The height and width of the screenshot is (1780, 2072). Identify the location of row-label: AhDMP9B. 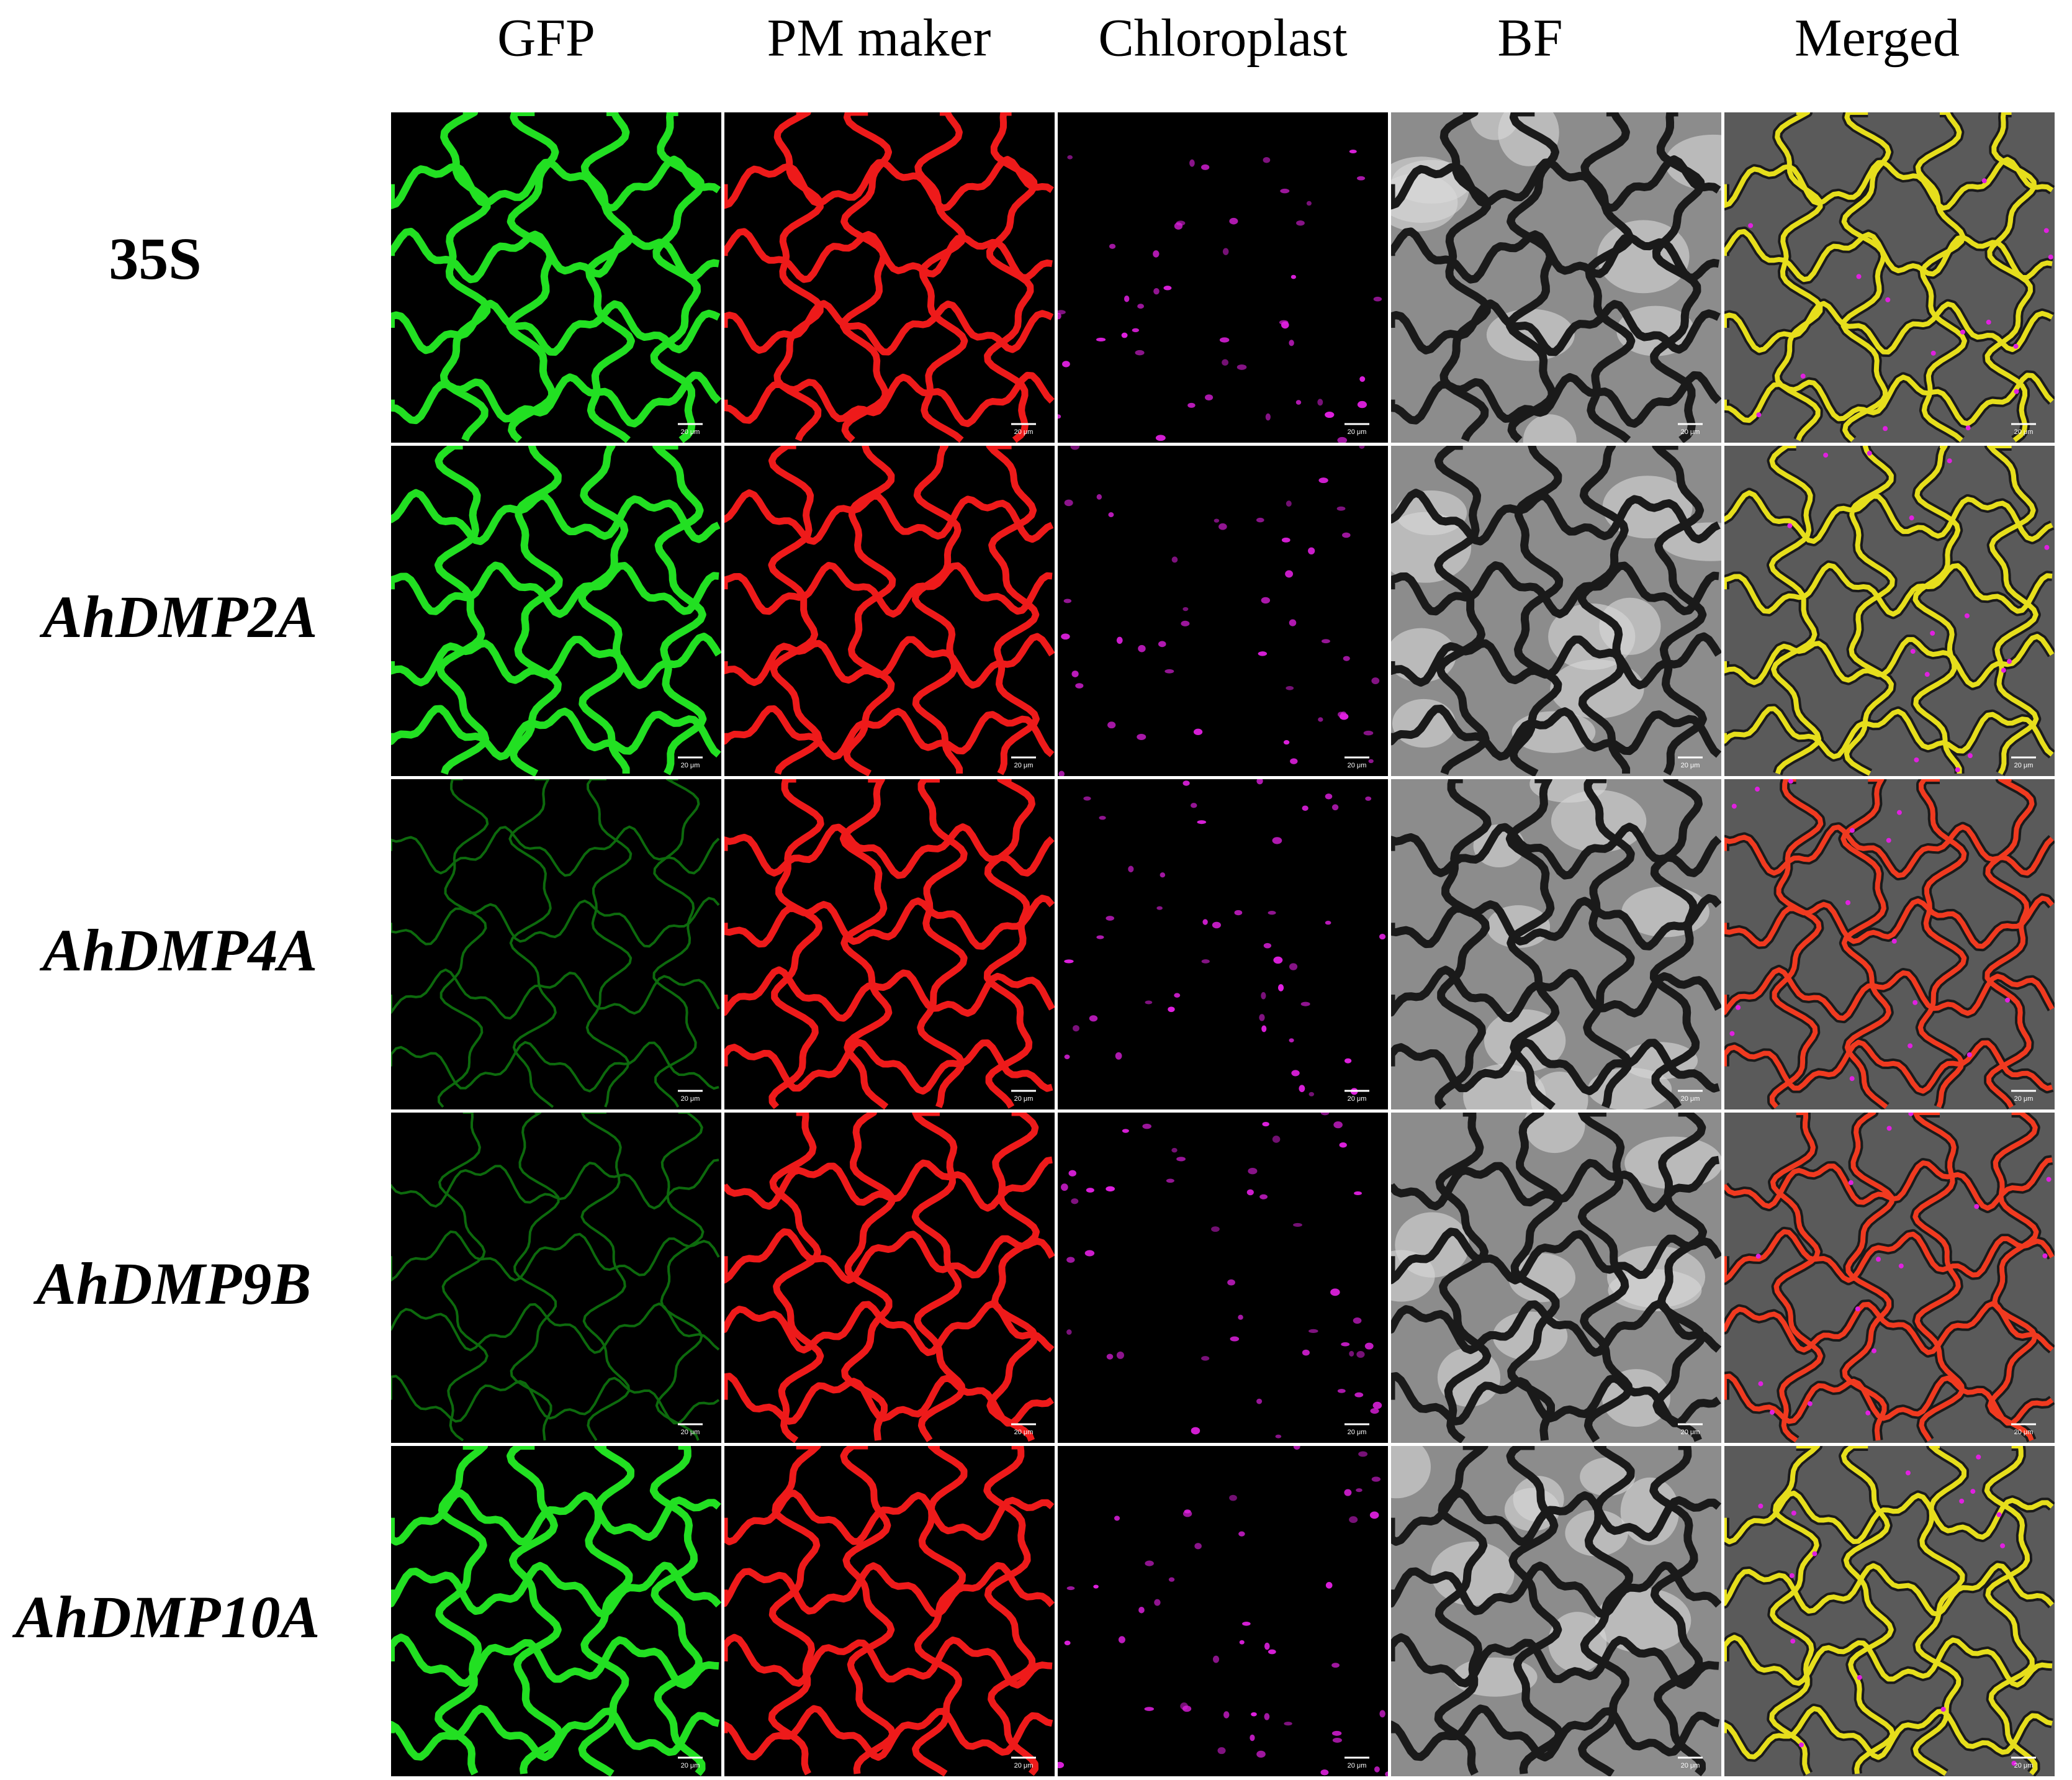
(173, 1283).